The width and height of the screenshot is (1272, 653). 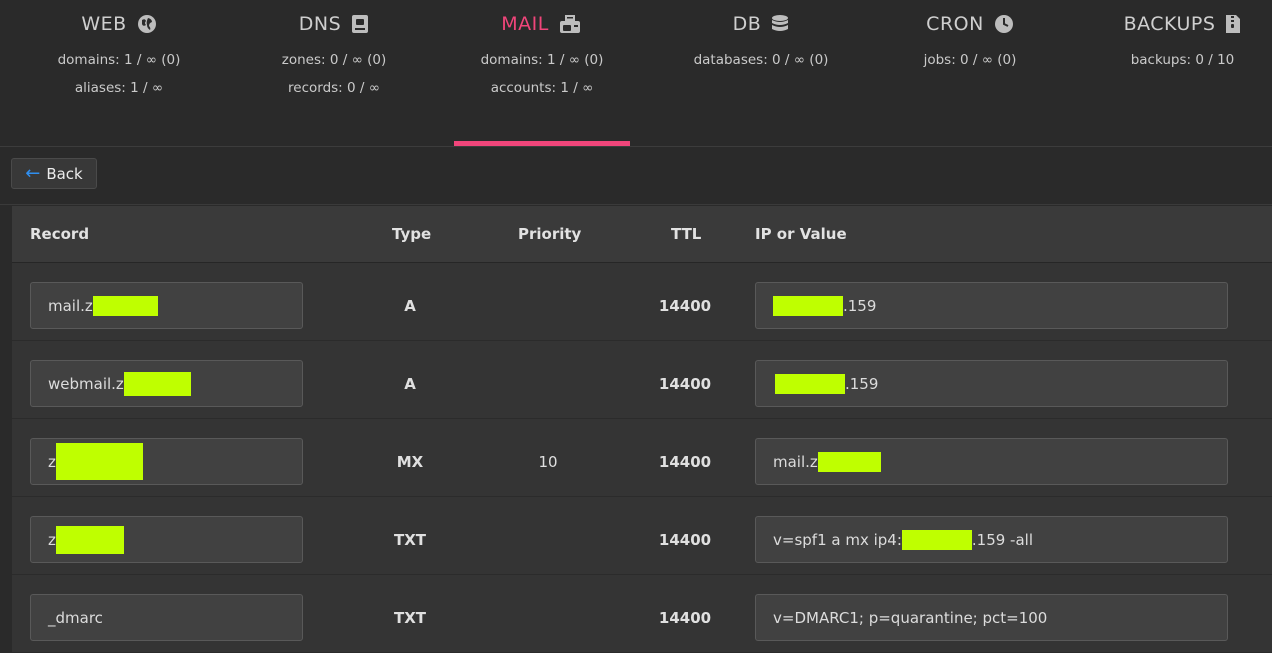 What do you see at coordinates (642, 380) in the screenshot?
I see `table-row: webmail.z A 14400 .159` at bounding box center [642, 380].